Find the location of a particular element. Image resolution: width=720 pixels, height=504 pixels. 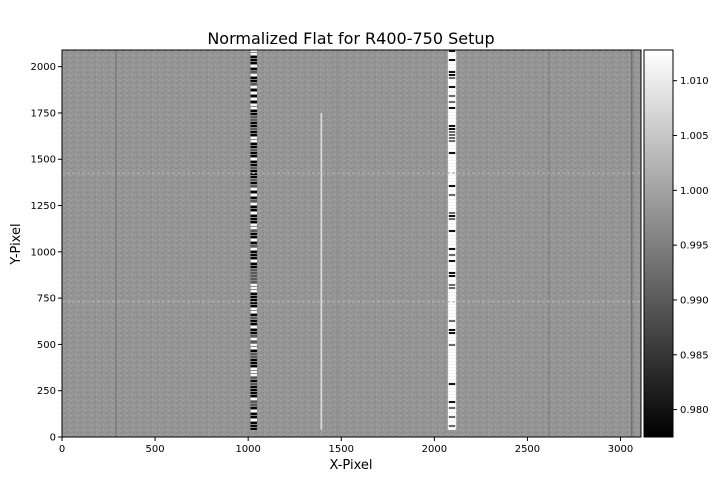

x-tick-label: 3000 is located at coordinates (620, 449).